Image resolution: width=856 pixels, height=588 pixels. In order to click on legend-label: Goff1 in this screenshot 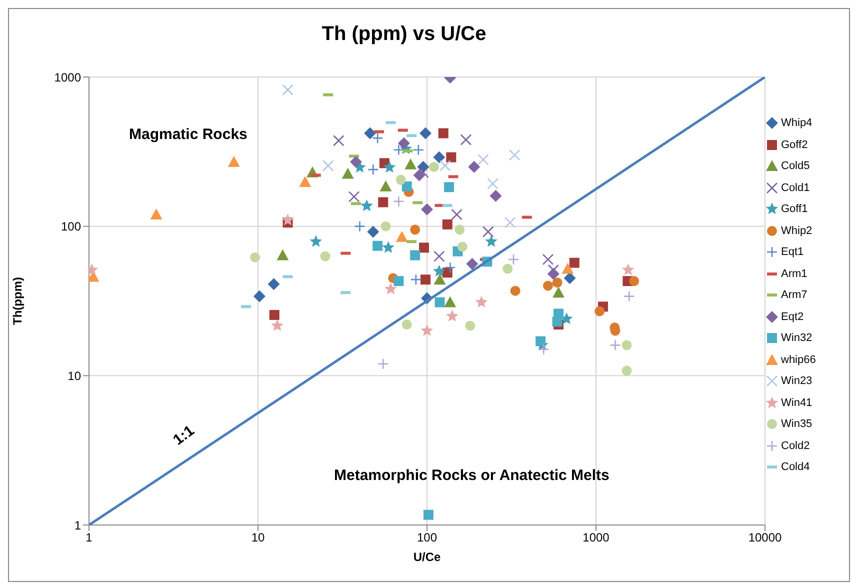, I will do `click(794, 209)`.